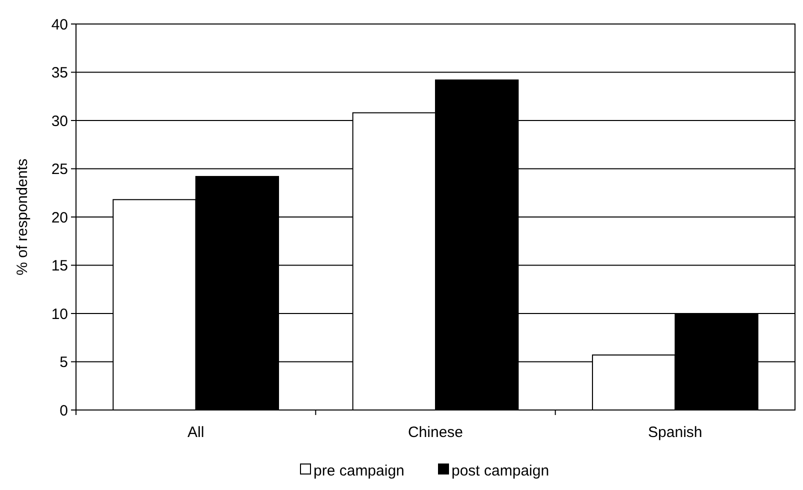 Image resolution: width=803 pixels, height=490 pixels. Describe the element at coordinates (22, 217) in the screenshot. I see `y-axis-title: % of respondents` at that location.